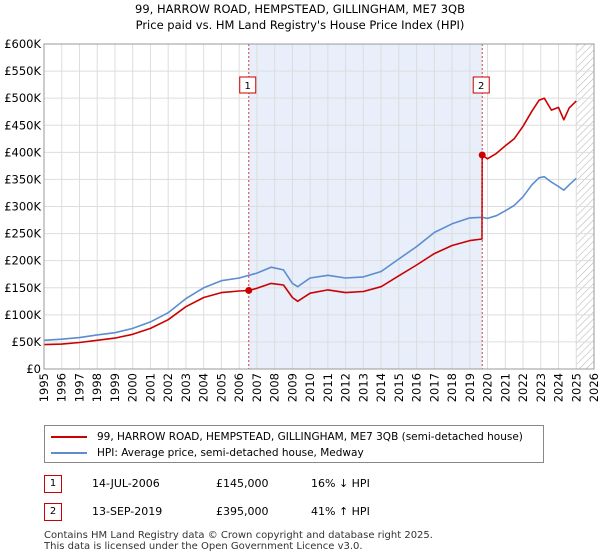  What do you see at coordinates (22, 234) in the screenshot?
I see `y-tick-label: £250K` at bounding box center [22, 234].